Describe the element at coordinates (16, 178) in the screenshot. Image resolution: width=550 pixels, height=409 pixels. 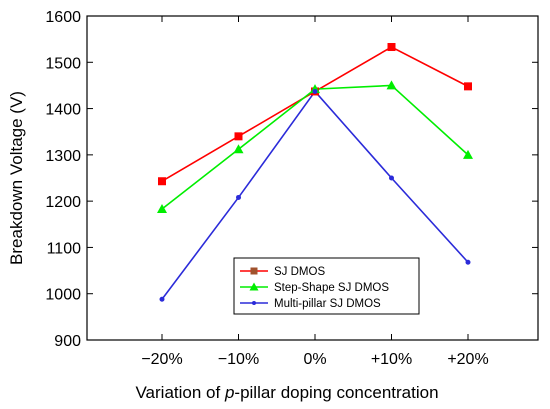
I see `y-axis-title: Breakdown Voltage (V)` at that location.